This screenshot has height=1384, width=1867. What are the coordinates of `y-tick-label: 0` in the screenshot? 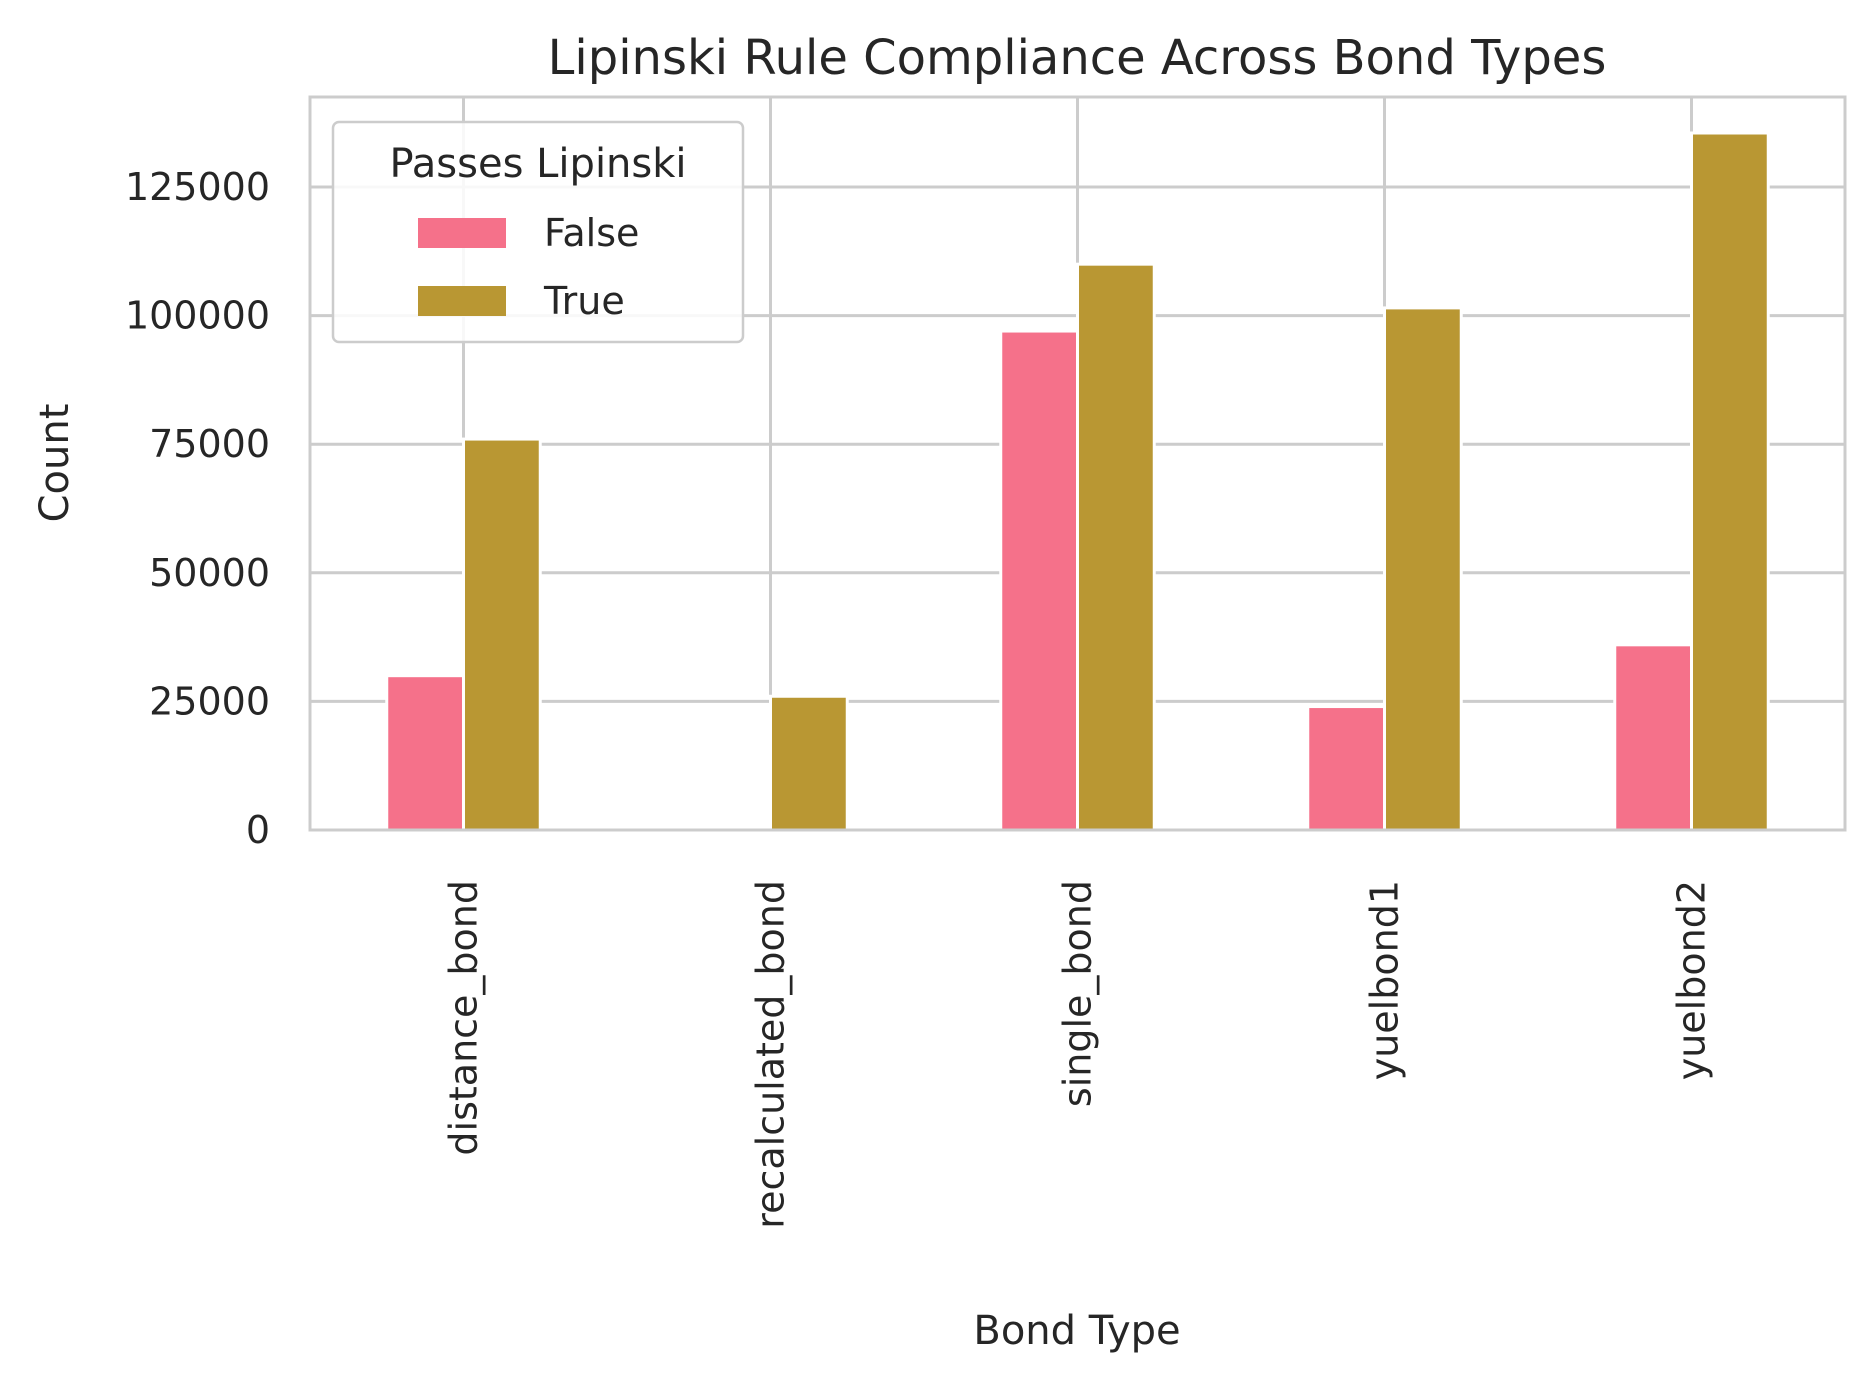 It's located at (258, 830).